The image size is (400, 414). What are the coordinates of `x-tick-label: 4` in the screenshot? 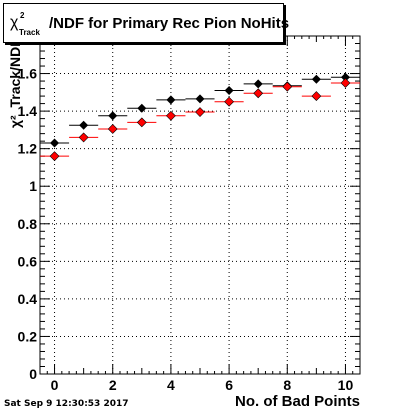 It's located at (171, 385).